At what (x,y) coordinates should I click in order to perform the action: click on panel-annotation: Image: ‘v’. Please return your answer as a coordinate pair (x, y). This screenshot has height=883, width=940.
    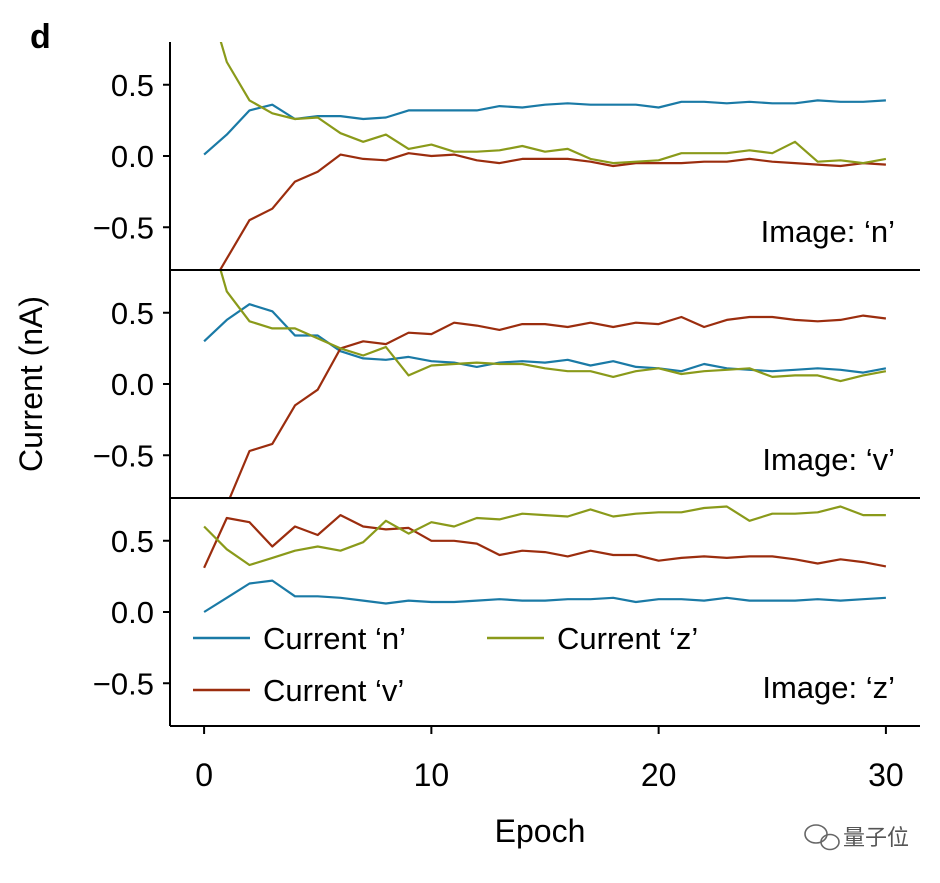
    Looking at the image, I should click on (828, 459).